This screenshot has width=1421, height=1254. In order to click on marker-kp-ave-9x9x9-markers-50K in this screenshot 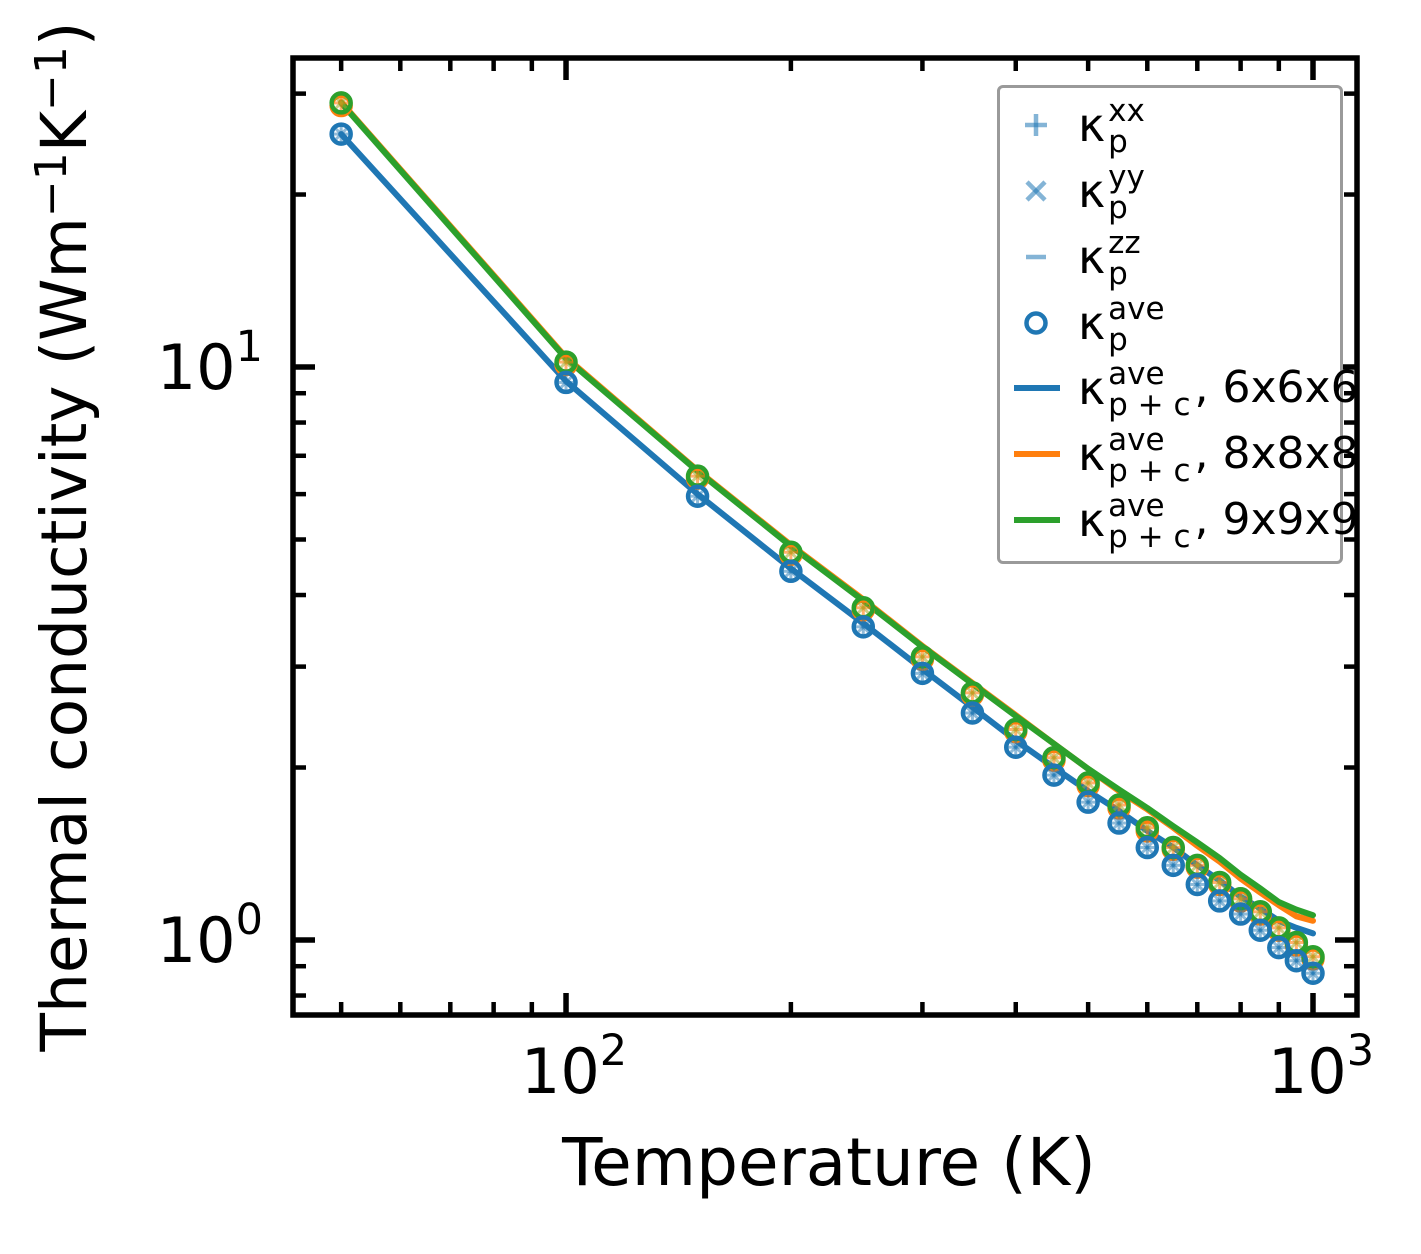, I will do `click(341, 103)`.